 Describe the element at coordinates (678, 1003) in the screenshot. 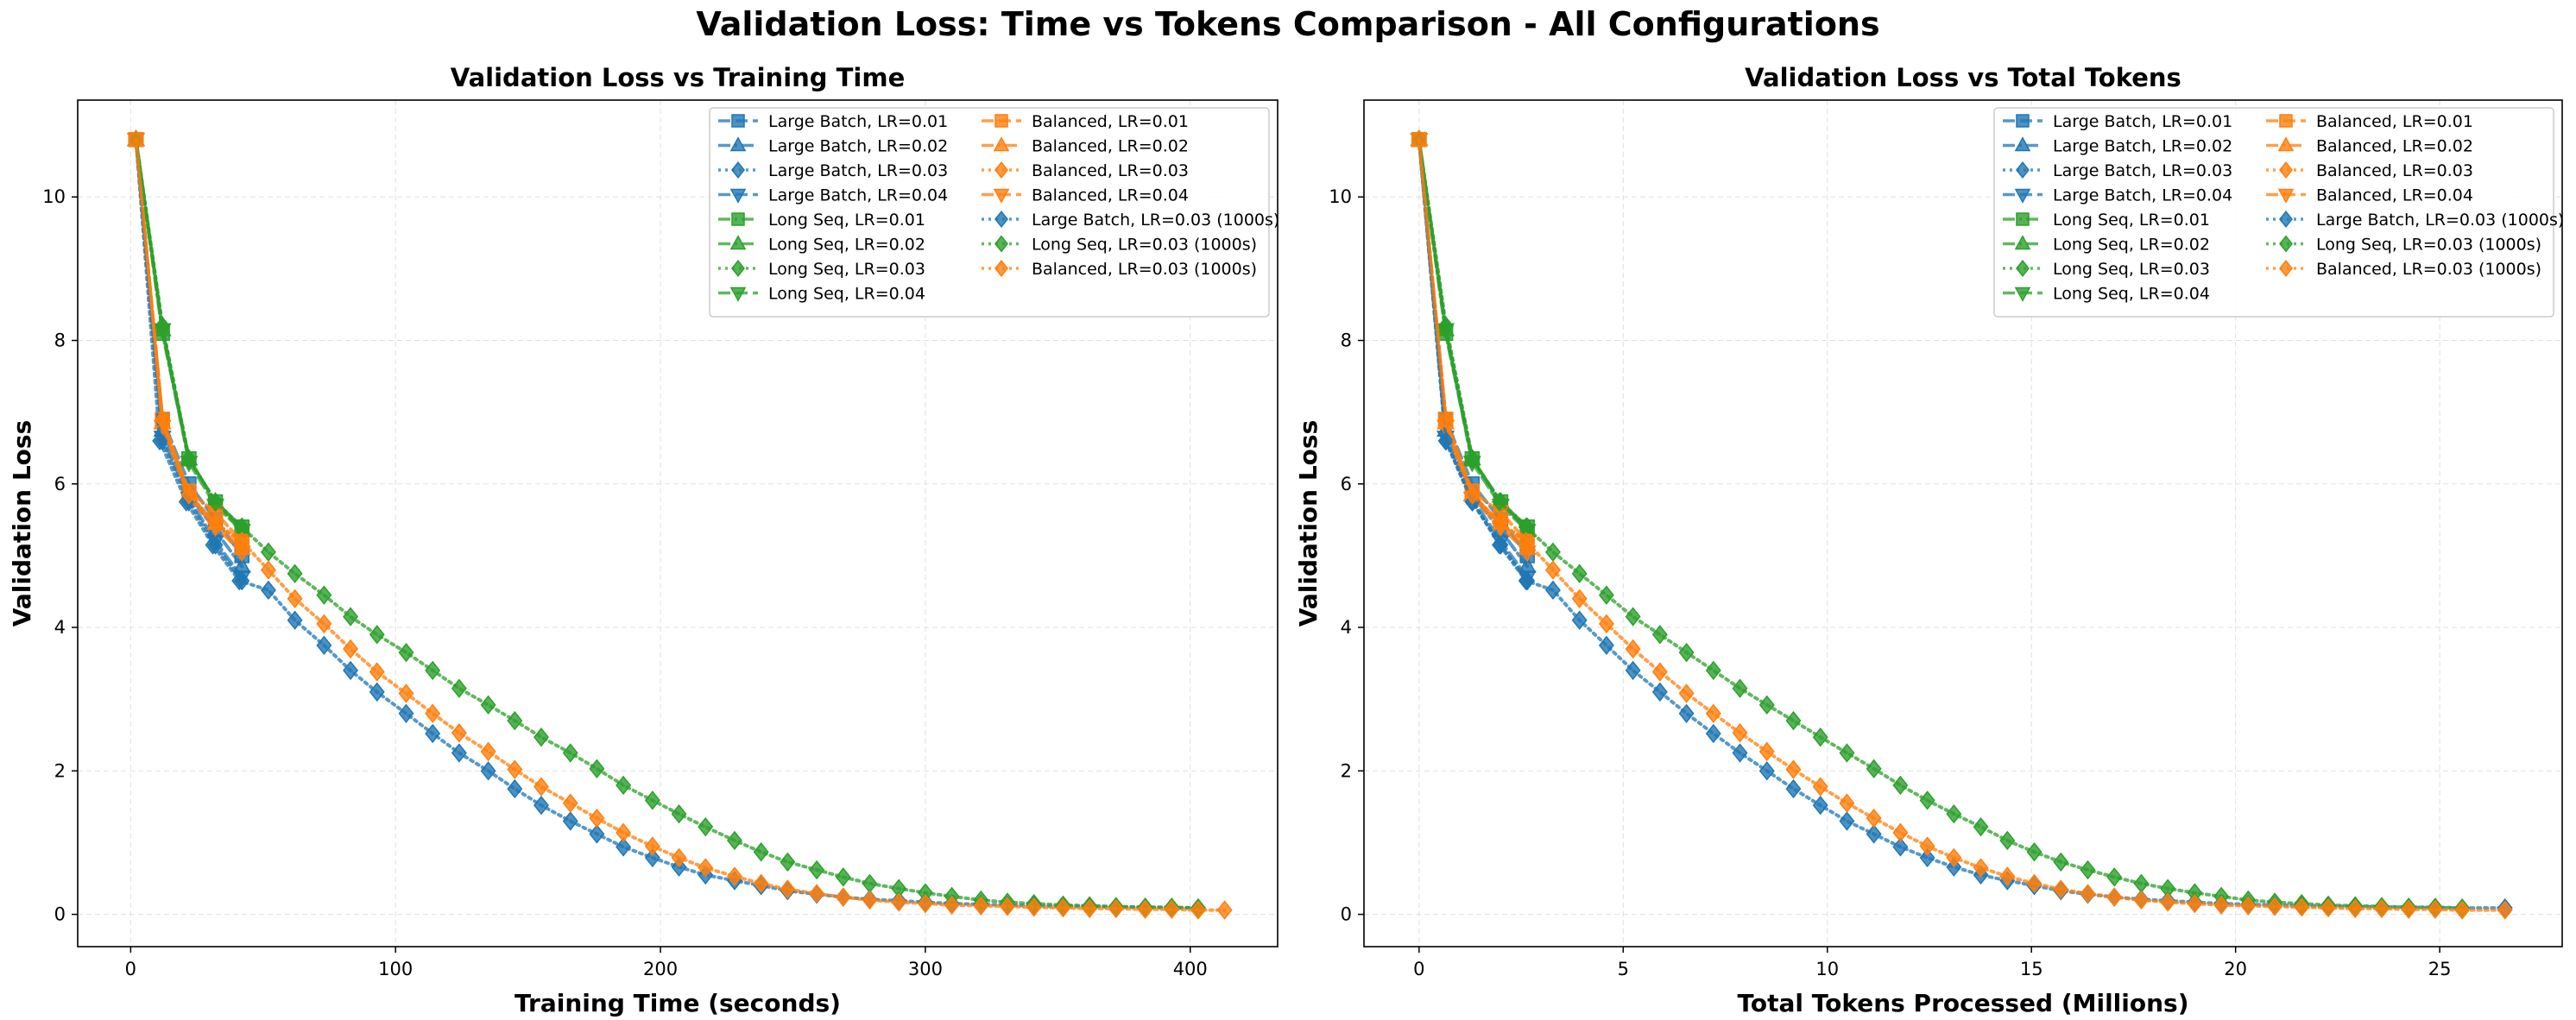

I see `x-axis-label: Training Time (seconds)` at that location.